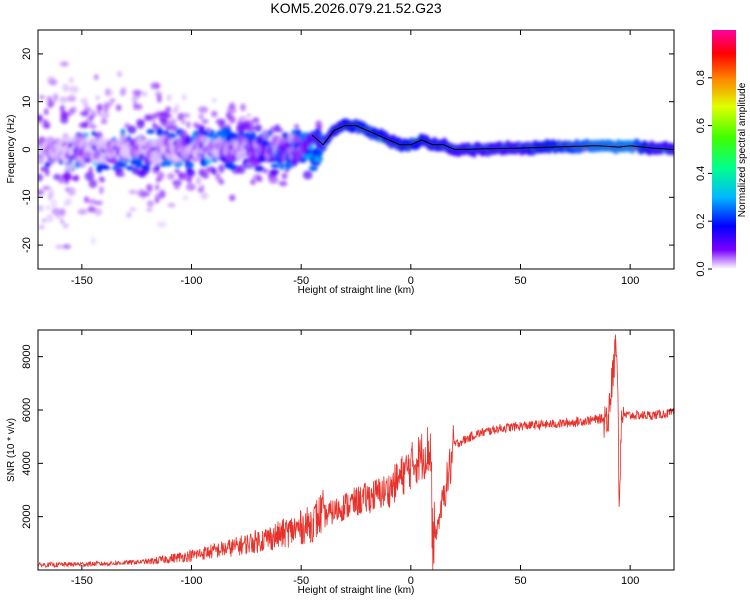  I want to click on x-tick-label: -150, so click(82, 581).